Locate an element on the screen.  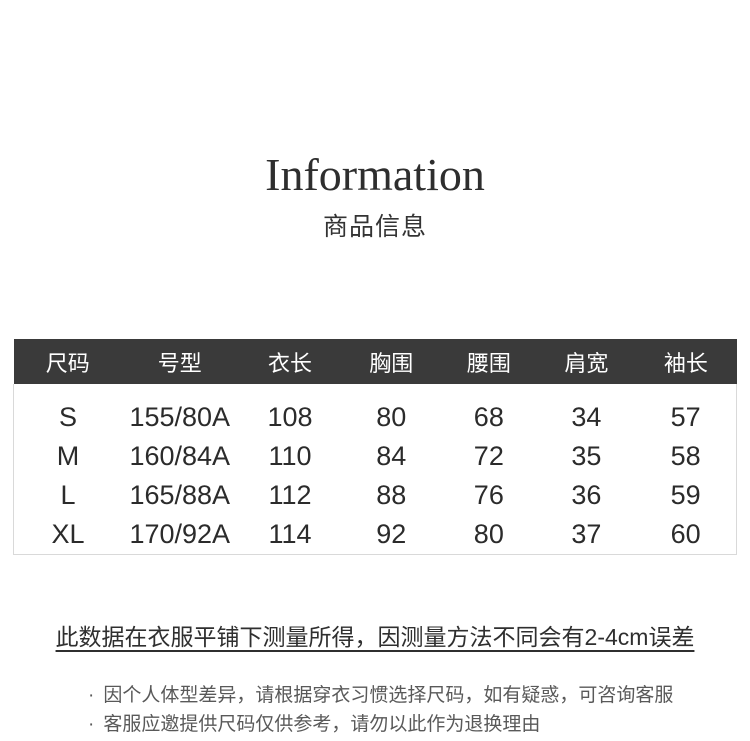
table-cell: 114 is located at coordinates (290, 535).